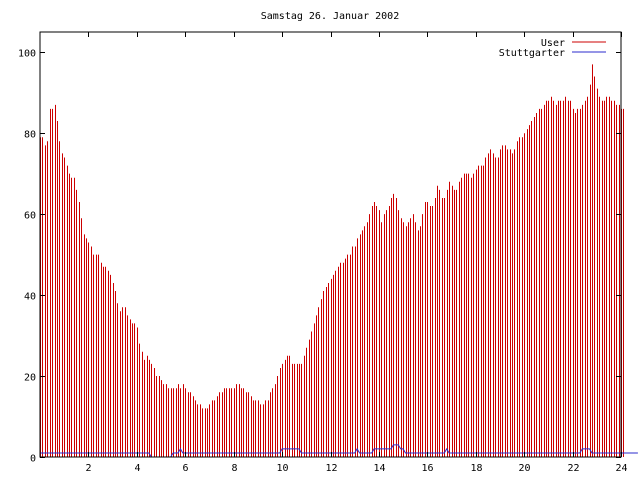 This screenshot has height=480, width=640. Describe the element at coordinates (282, 468) in the screenshot. I see `x-tick-label: 10` at that location.